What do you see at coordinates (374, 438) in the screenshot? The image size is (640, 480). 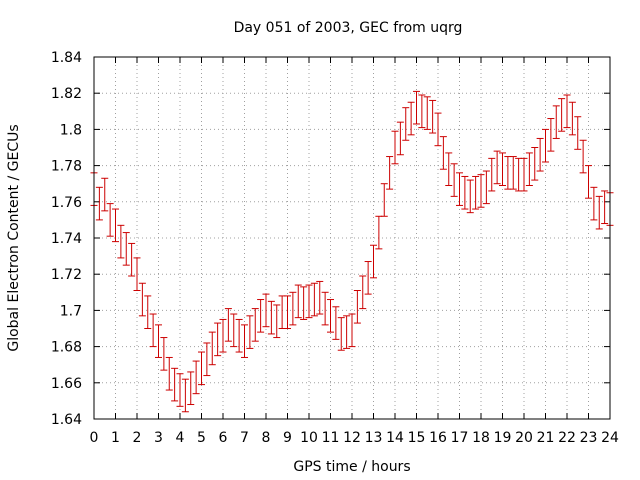 I see `x-tick-label: 13` at bounding box center [374, 438].